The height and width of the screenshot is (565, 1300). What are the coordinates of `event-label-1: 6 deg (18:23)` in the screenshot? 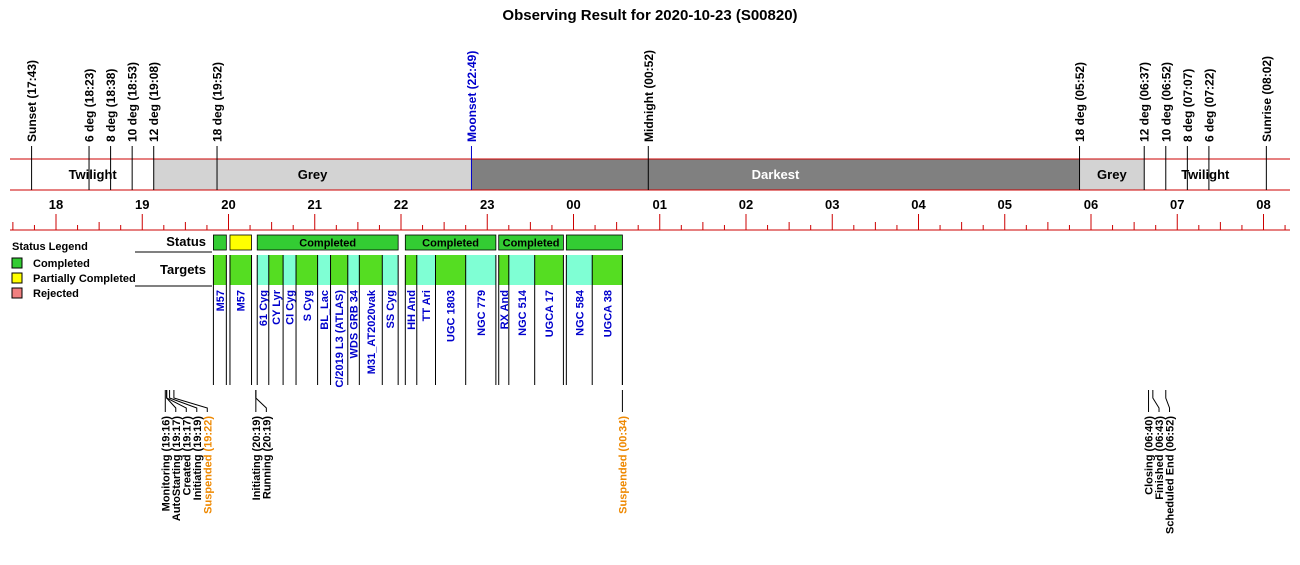 It's located at (90, 105).